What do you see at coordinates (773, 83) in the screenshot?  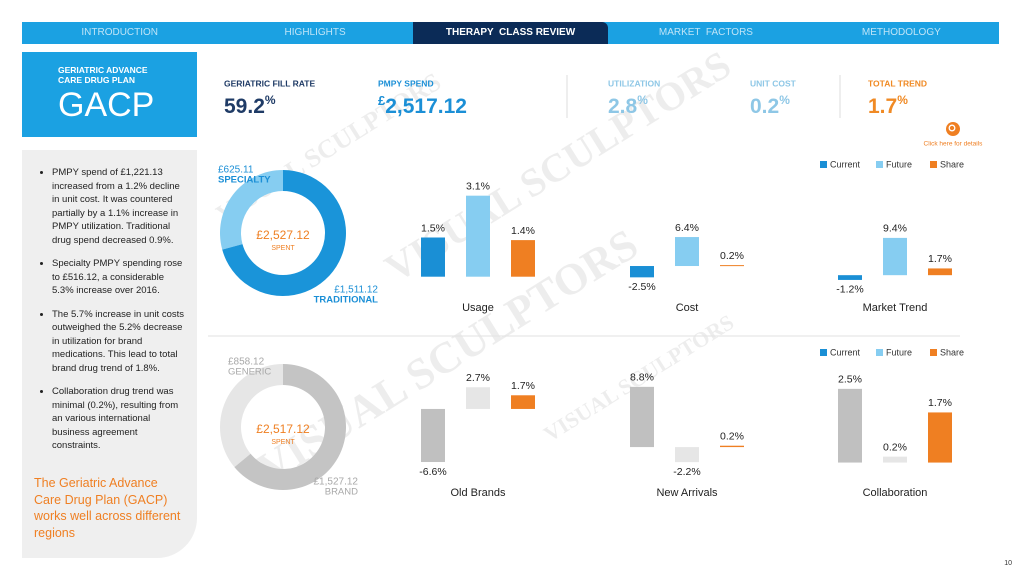 I see `kpi-label: UNIT COST` at bounding box center [773, 83].